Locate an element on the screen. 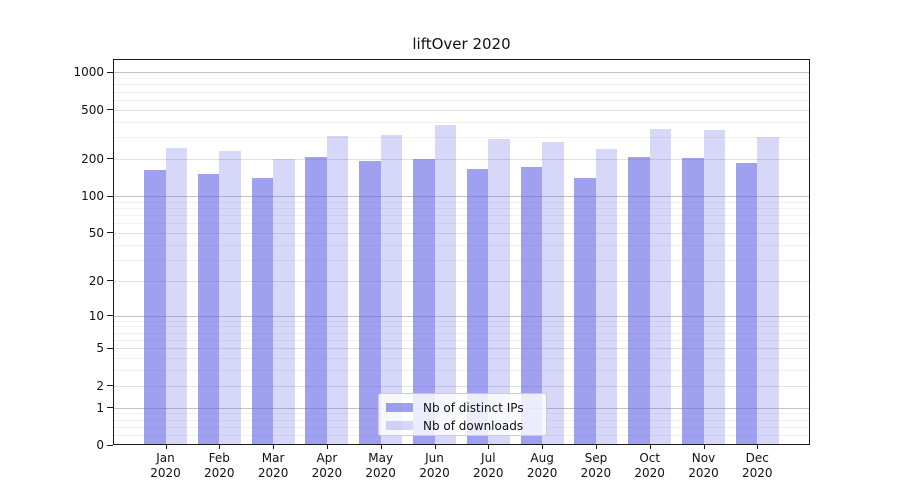 The height and width of the screenshot is (500, 900). y-axis-tick-label: 1000 is located at coordinates (88, 72).